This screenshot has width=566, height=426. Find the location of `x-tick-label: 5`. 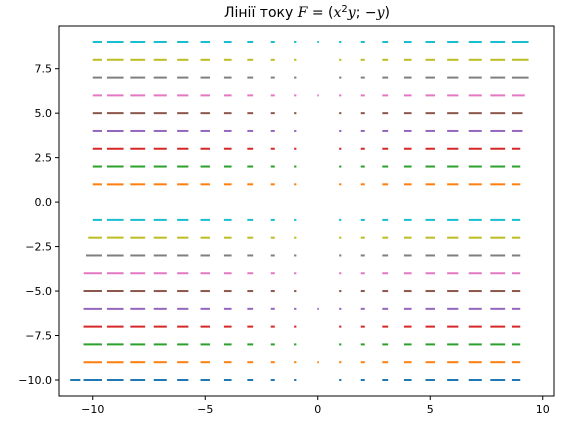

x-tick-label: 5 is located at coordinates (430, 409).